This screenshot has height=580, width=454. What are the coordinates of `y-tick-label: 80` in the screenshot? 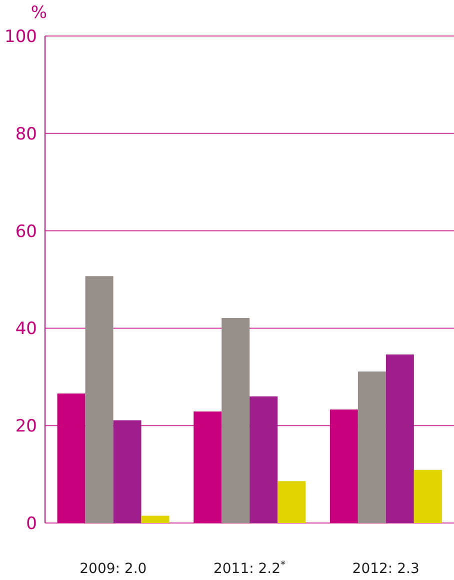 It's located at (26, 134).